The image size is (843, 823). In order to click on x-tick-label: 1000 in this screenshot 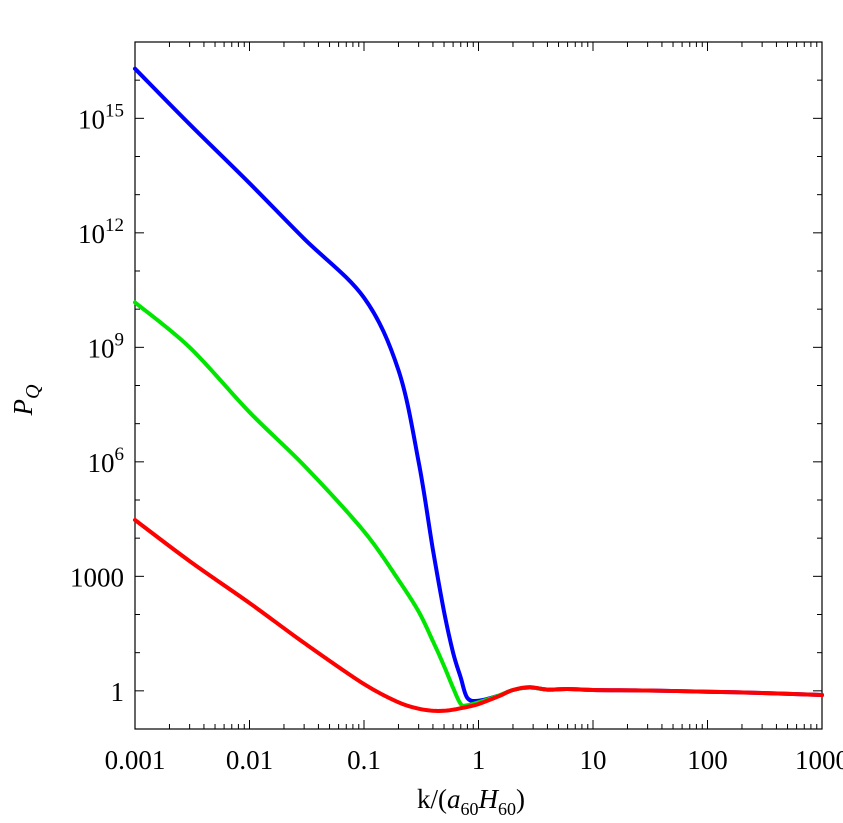, I will do `click(819, 760)`.